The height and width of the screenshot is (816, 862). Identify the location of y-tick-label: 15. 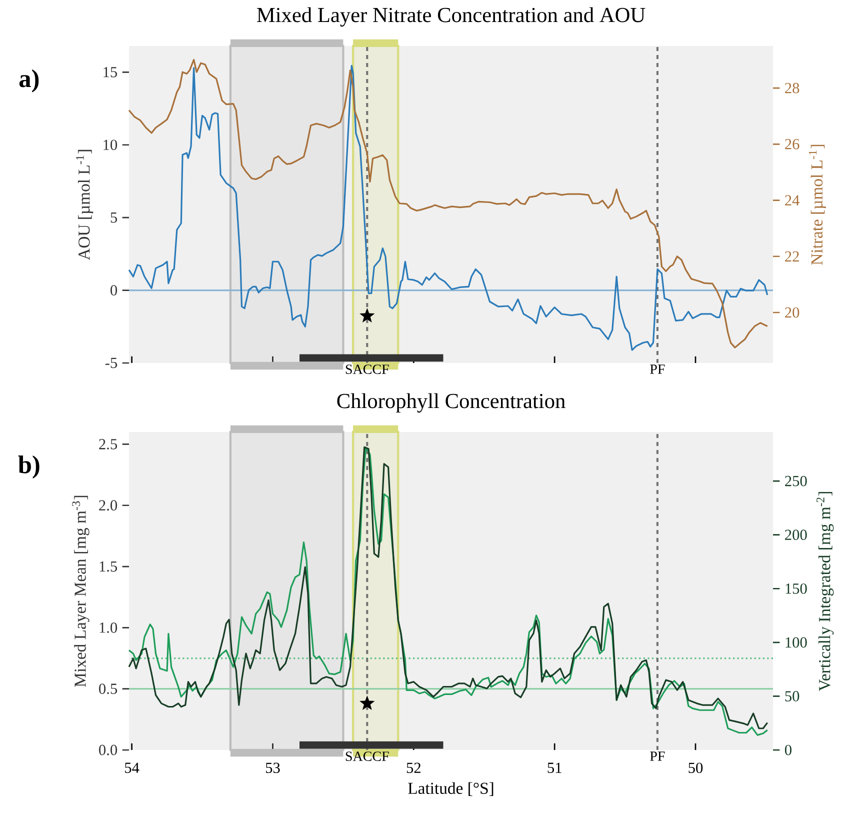
(111, 72).